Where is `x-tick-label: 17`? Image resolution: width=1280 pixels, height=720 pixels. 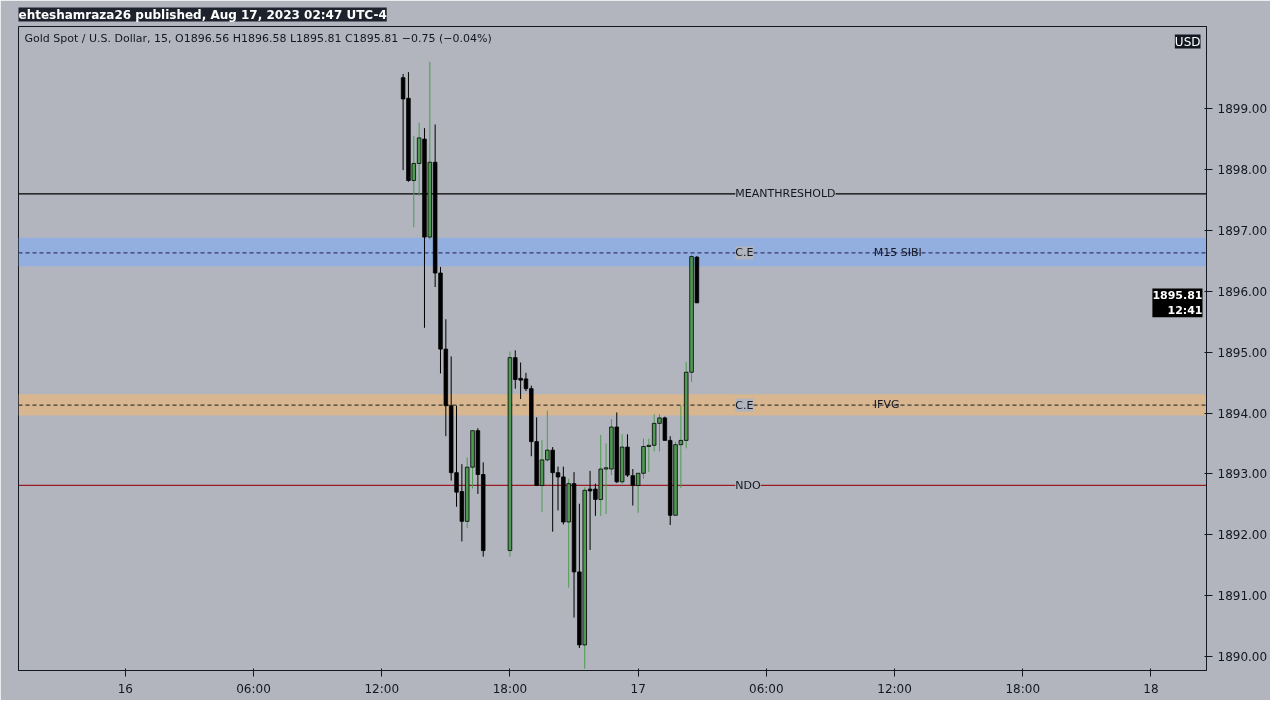
x-tick-label: 17 is located at coordinates (638, 688).